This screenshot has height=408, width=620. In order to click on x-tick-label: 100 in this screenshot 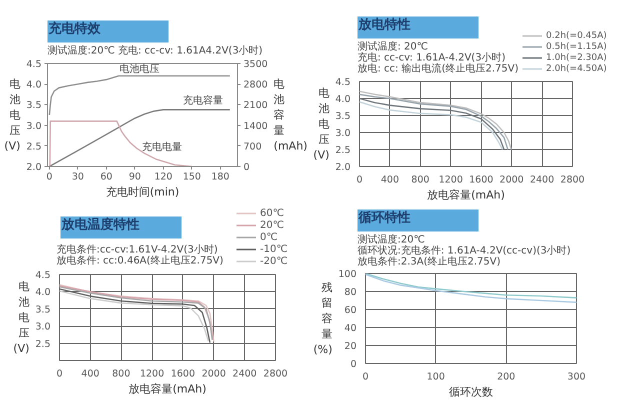, I will do `click(435, 377)`.